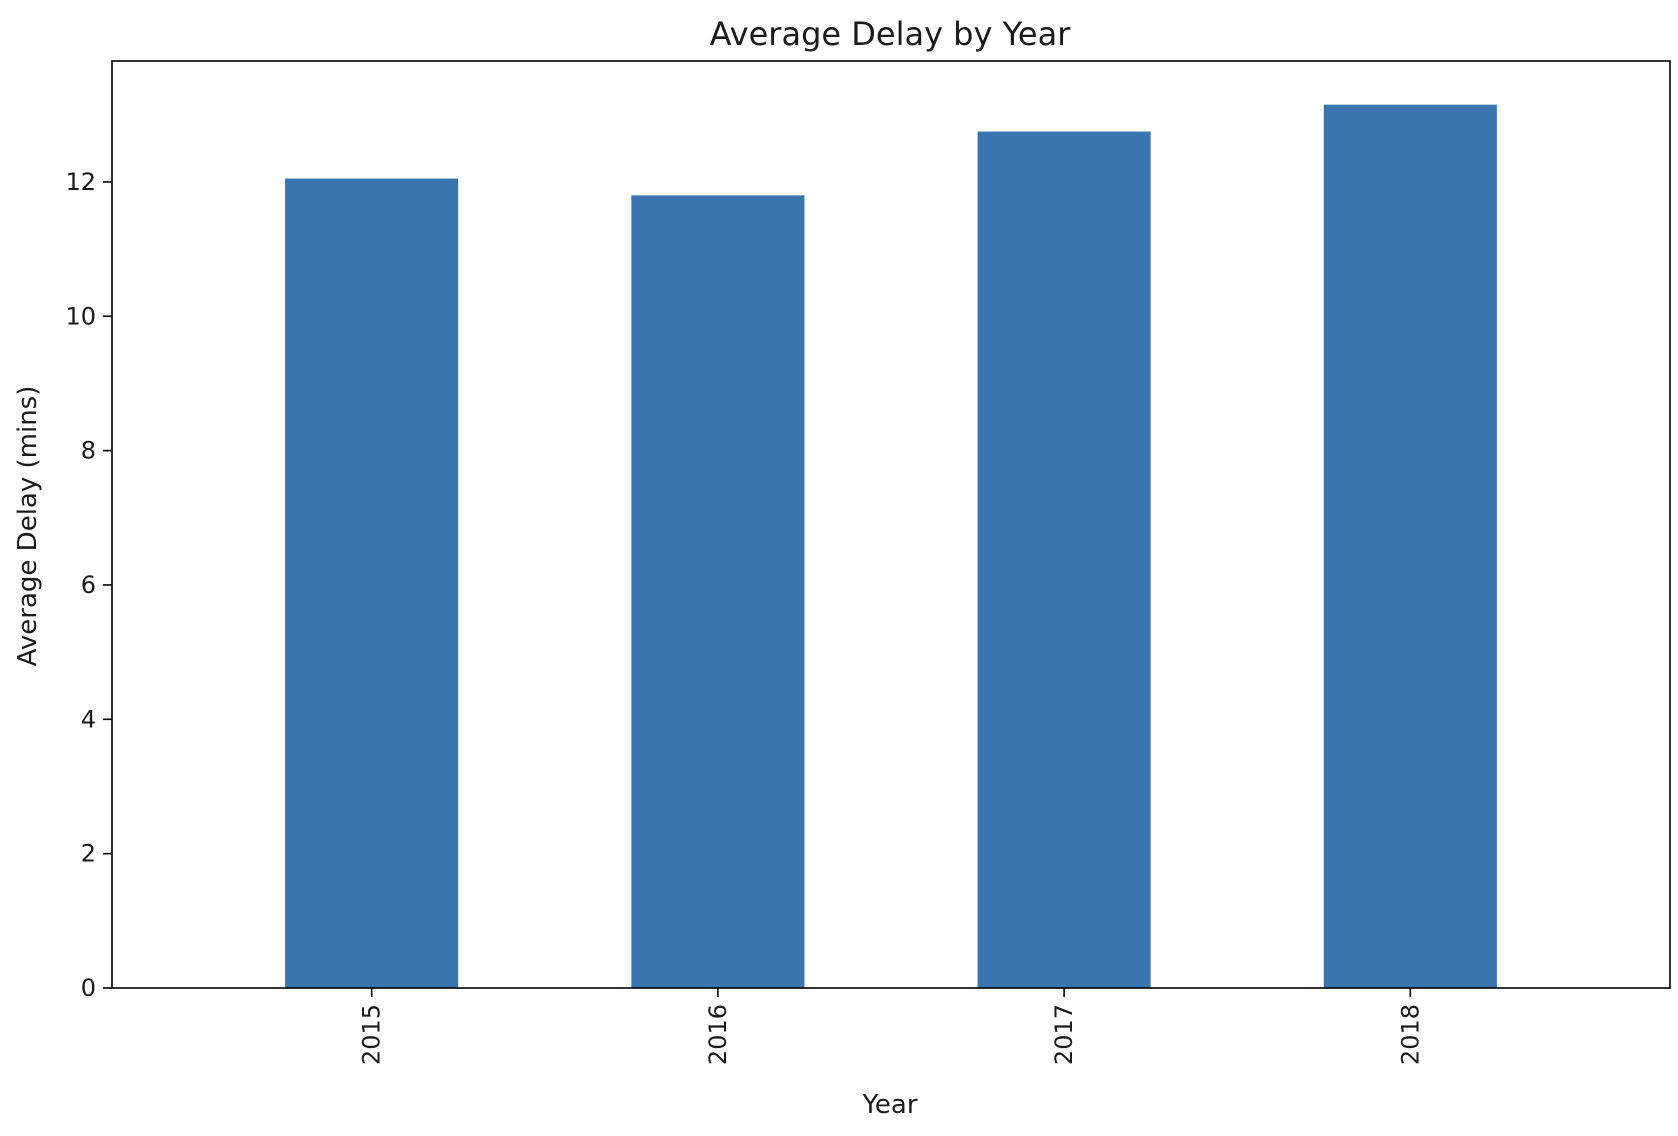  Describe the element at coordinates (891, 1026) in the screenshot. I see `x-axis-ticks: 2015 2016 2017 2018` at that location.